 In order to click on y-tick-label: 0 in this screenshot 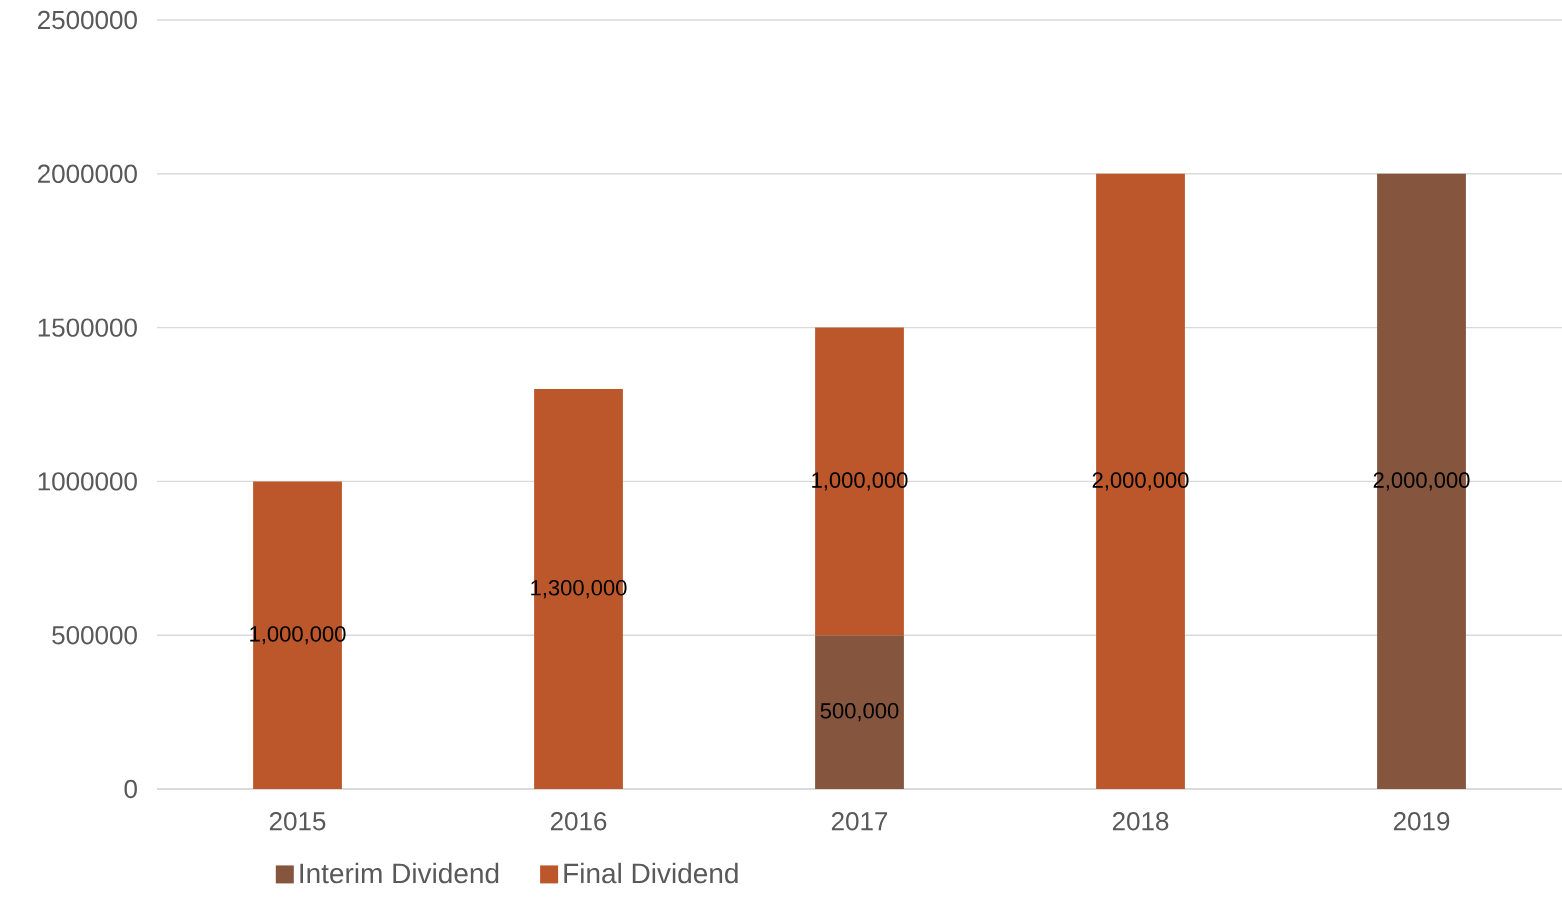, I will do `click(130, 789)`.